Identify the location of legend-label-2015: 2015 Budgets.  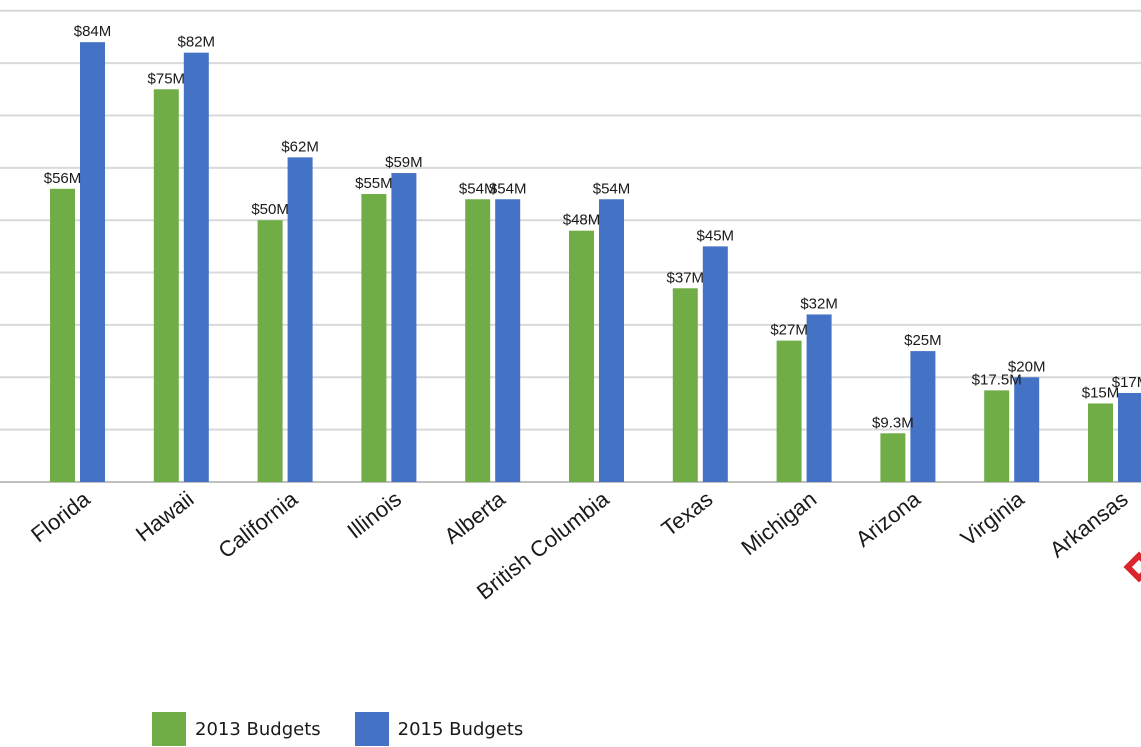
(460, 729).